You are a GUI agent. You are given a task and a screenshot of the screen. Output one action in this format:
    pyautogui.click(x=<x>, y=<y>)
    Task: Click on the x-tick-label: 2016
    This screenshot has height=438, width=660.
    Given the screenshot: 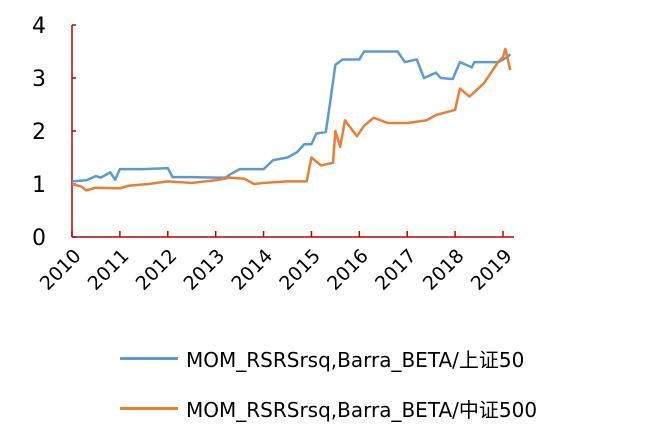 What is the action you would take?
    pyautogui.click(x=348, y=270)
    